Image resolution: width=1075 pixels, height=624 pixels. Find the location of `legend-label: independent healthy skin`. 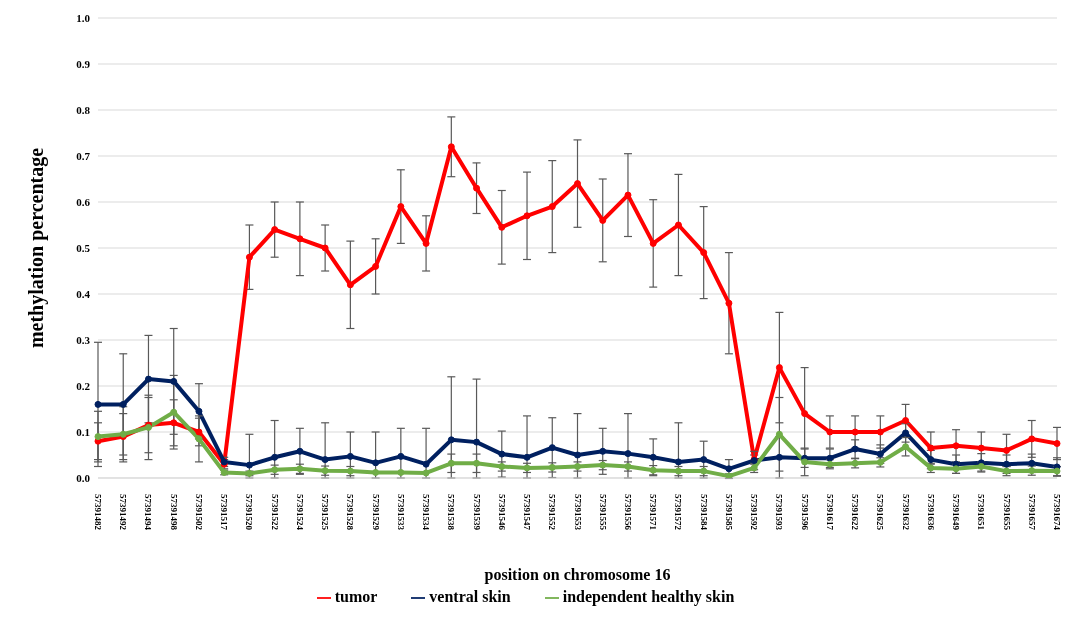

legend-label: independent healthy skin is located at coordinates (648, 596).